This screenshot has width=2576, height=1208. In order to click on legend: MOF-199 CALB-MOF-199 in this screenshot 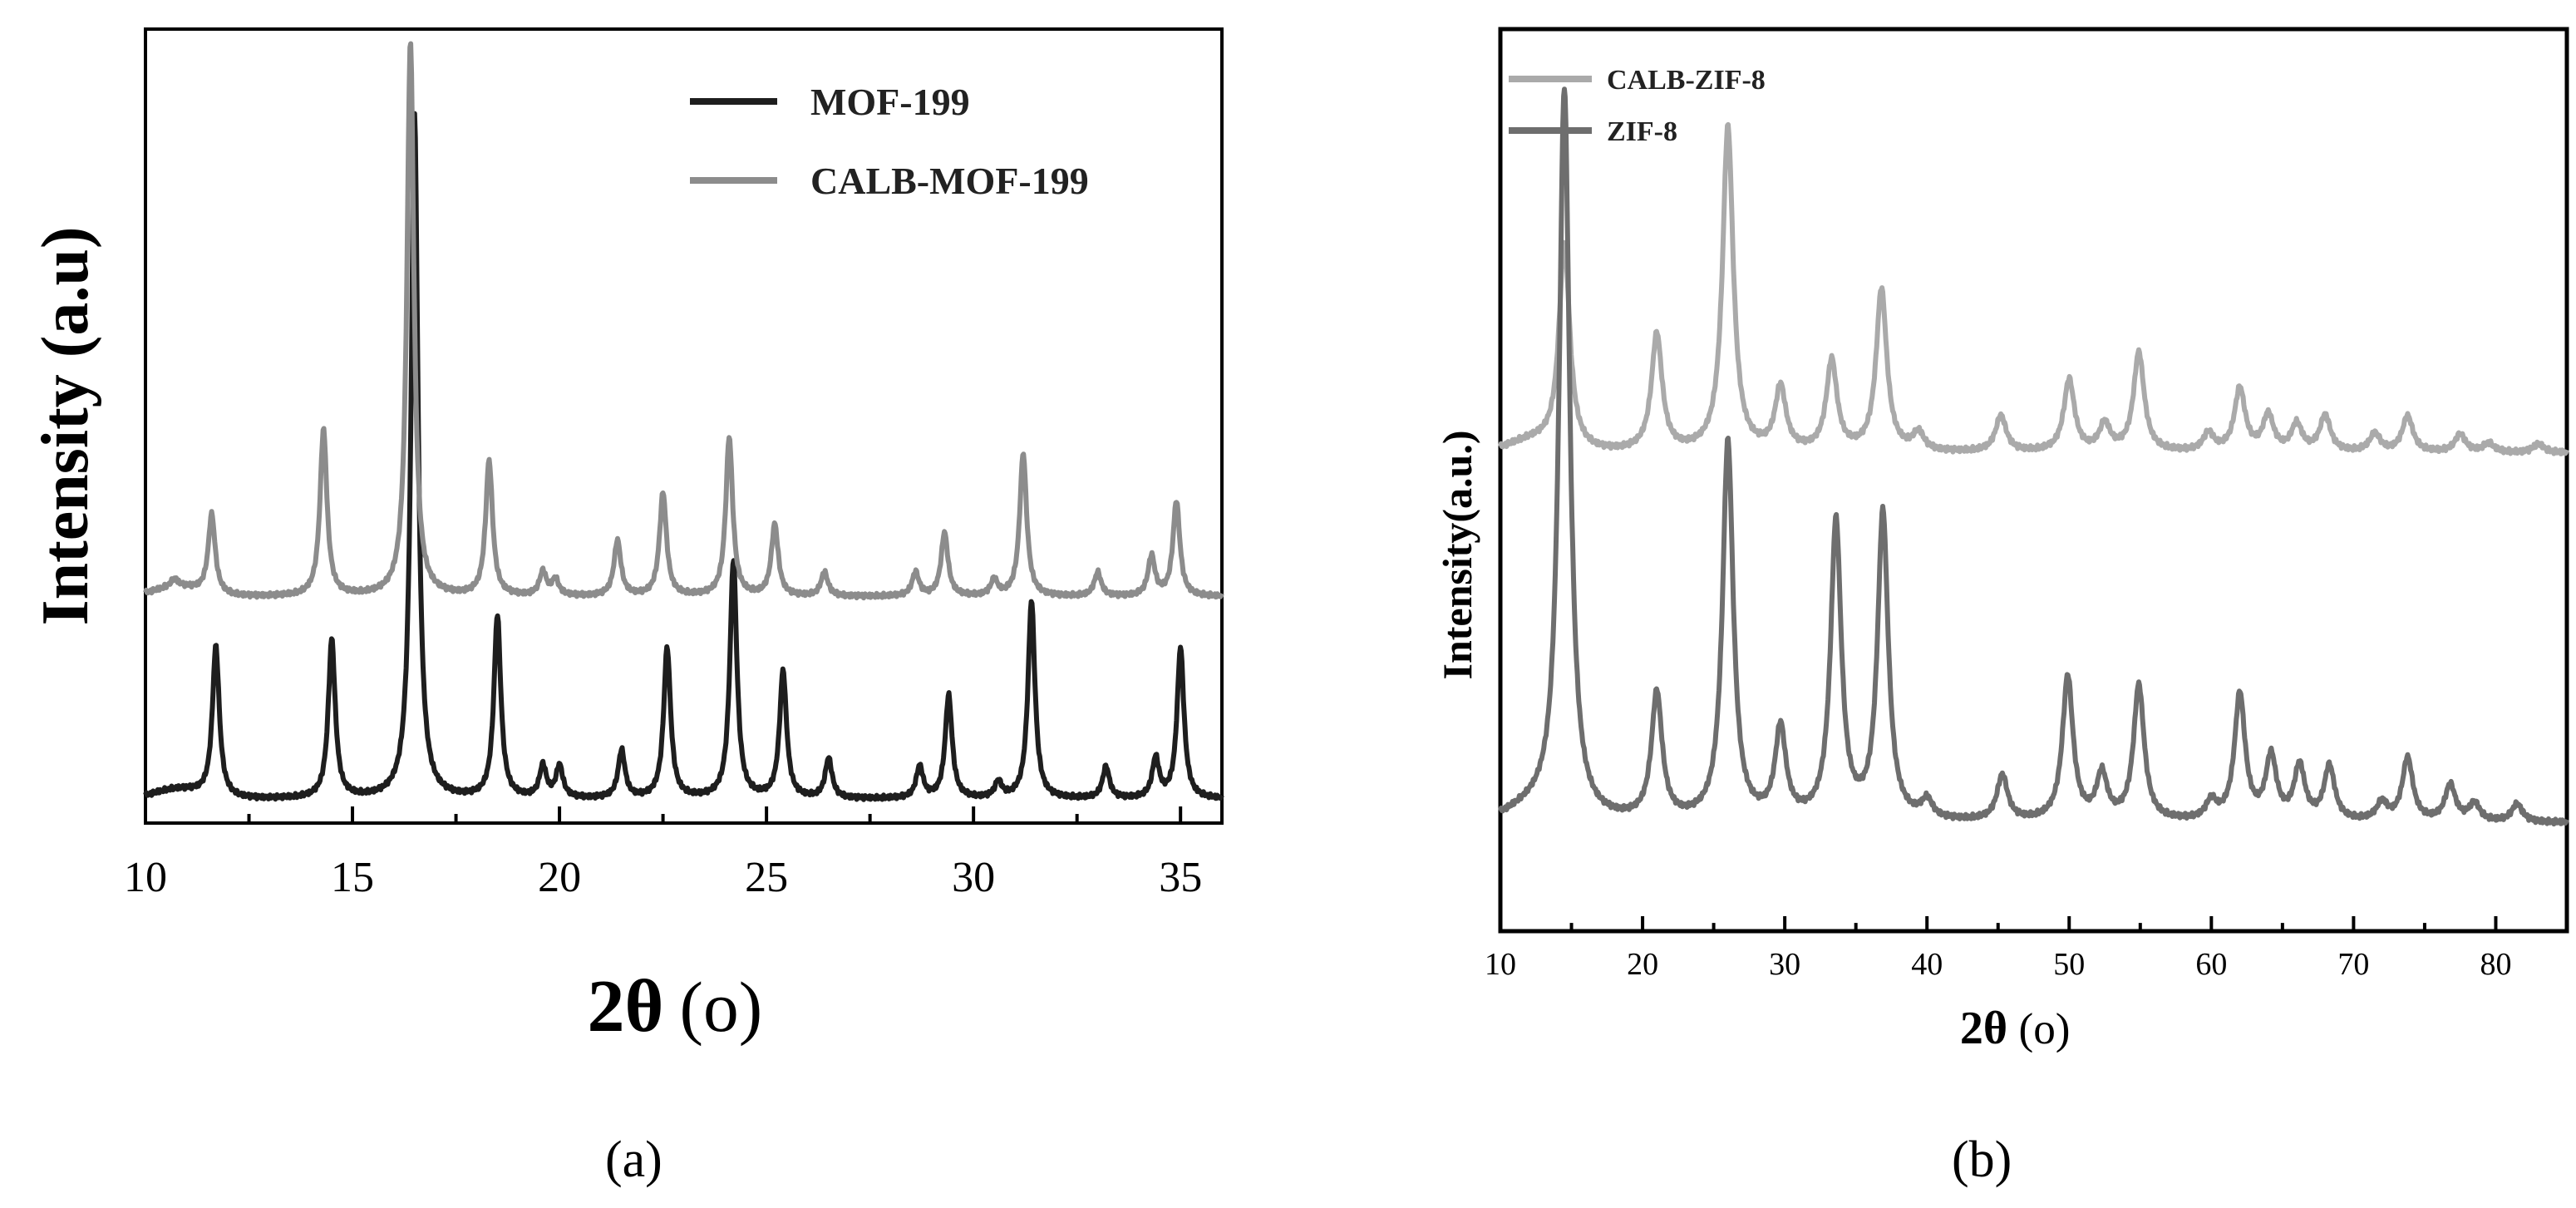, I will do `click(889, 141)`.